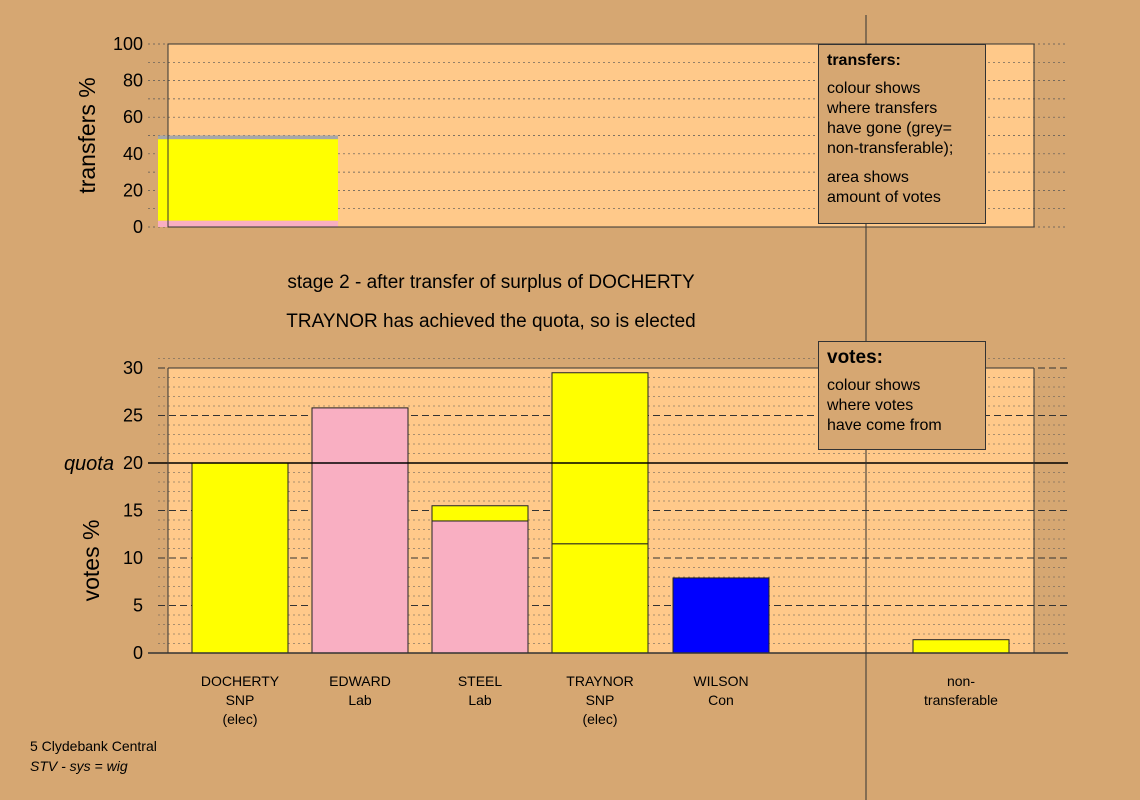 The height and width of the screenshot is (800, 1140). What do you see at coordinates (961, 691) in the screenshot?
I see `category-label: non-transferable` at bounding box center [961, 691].